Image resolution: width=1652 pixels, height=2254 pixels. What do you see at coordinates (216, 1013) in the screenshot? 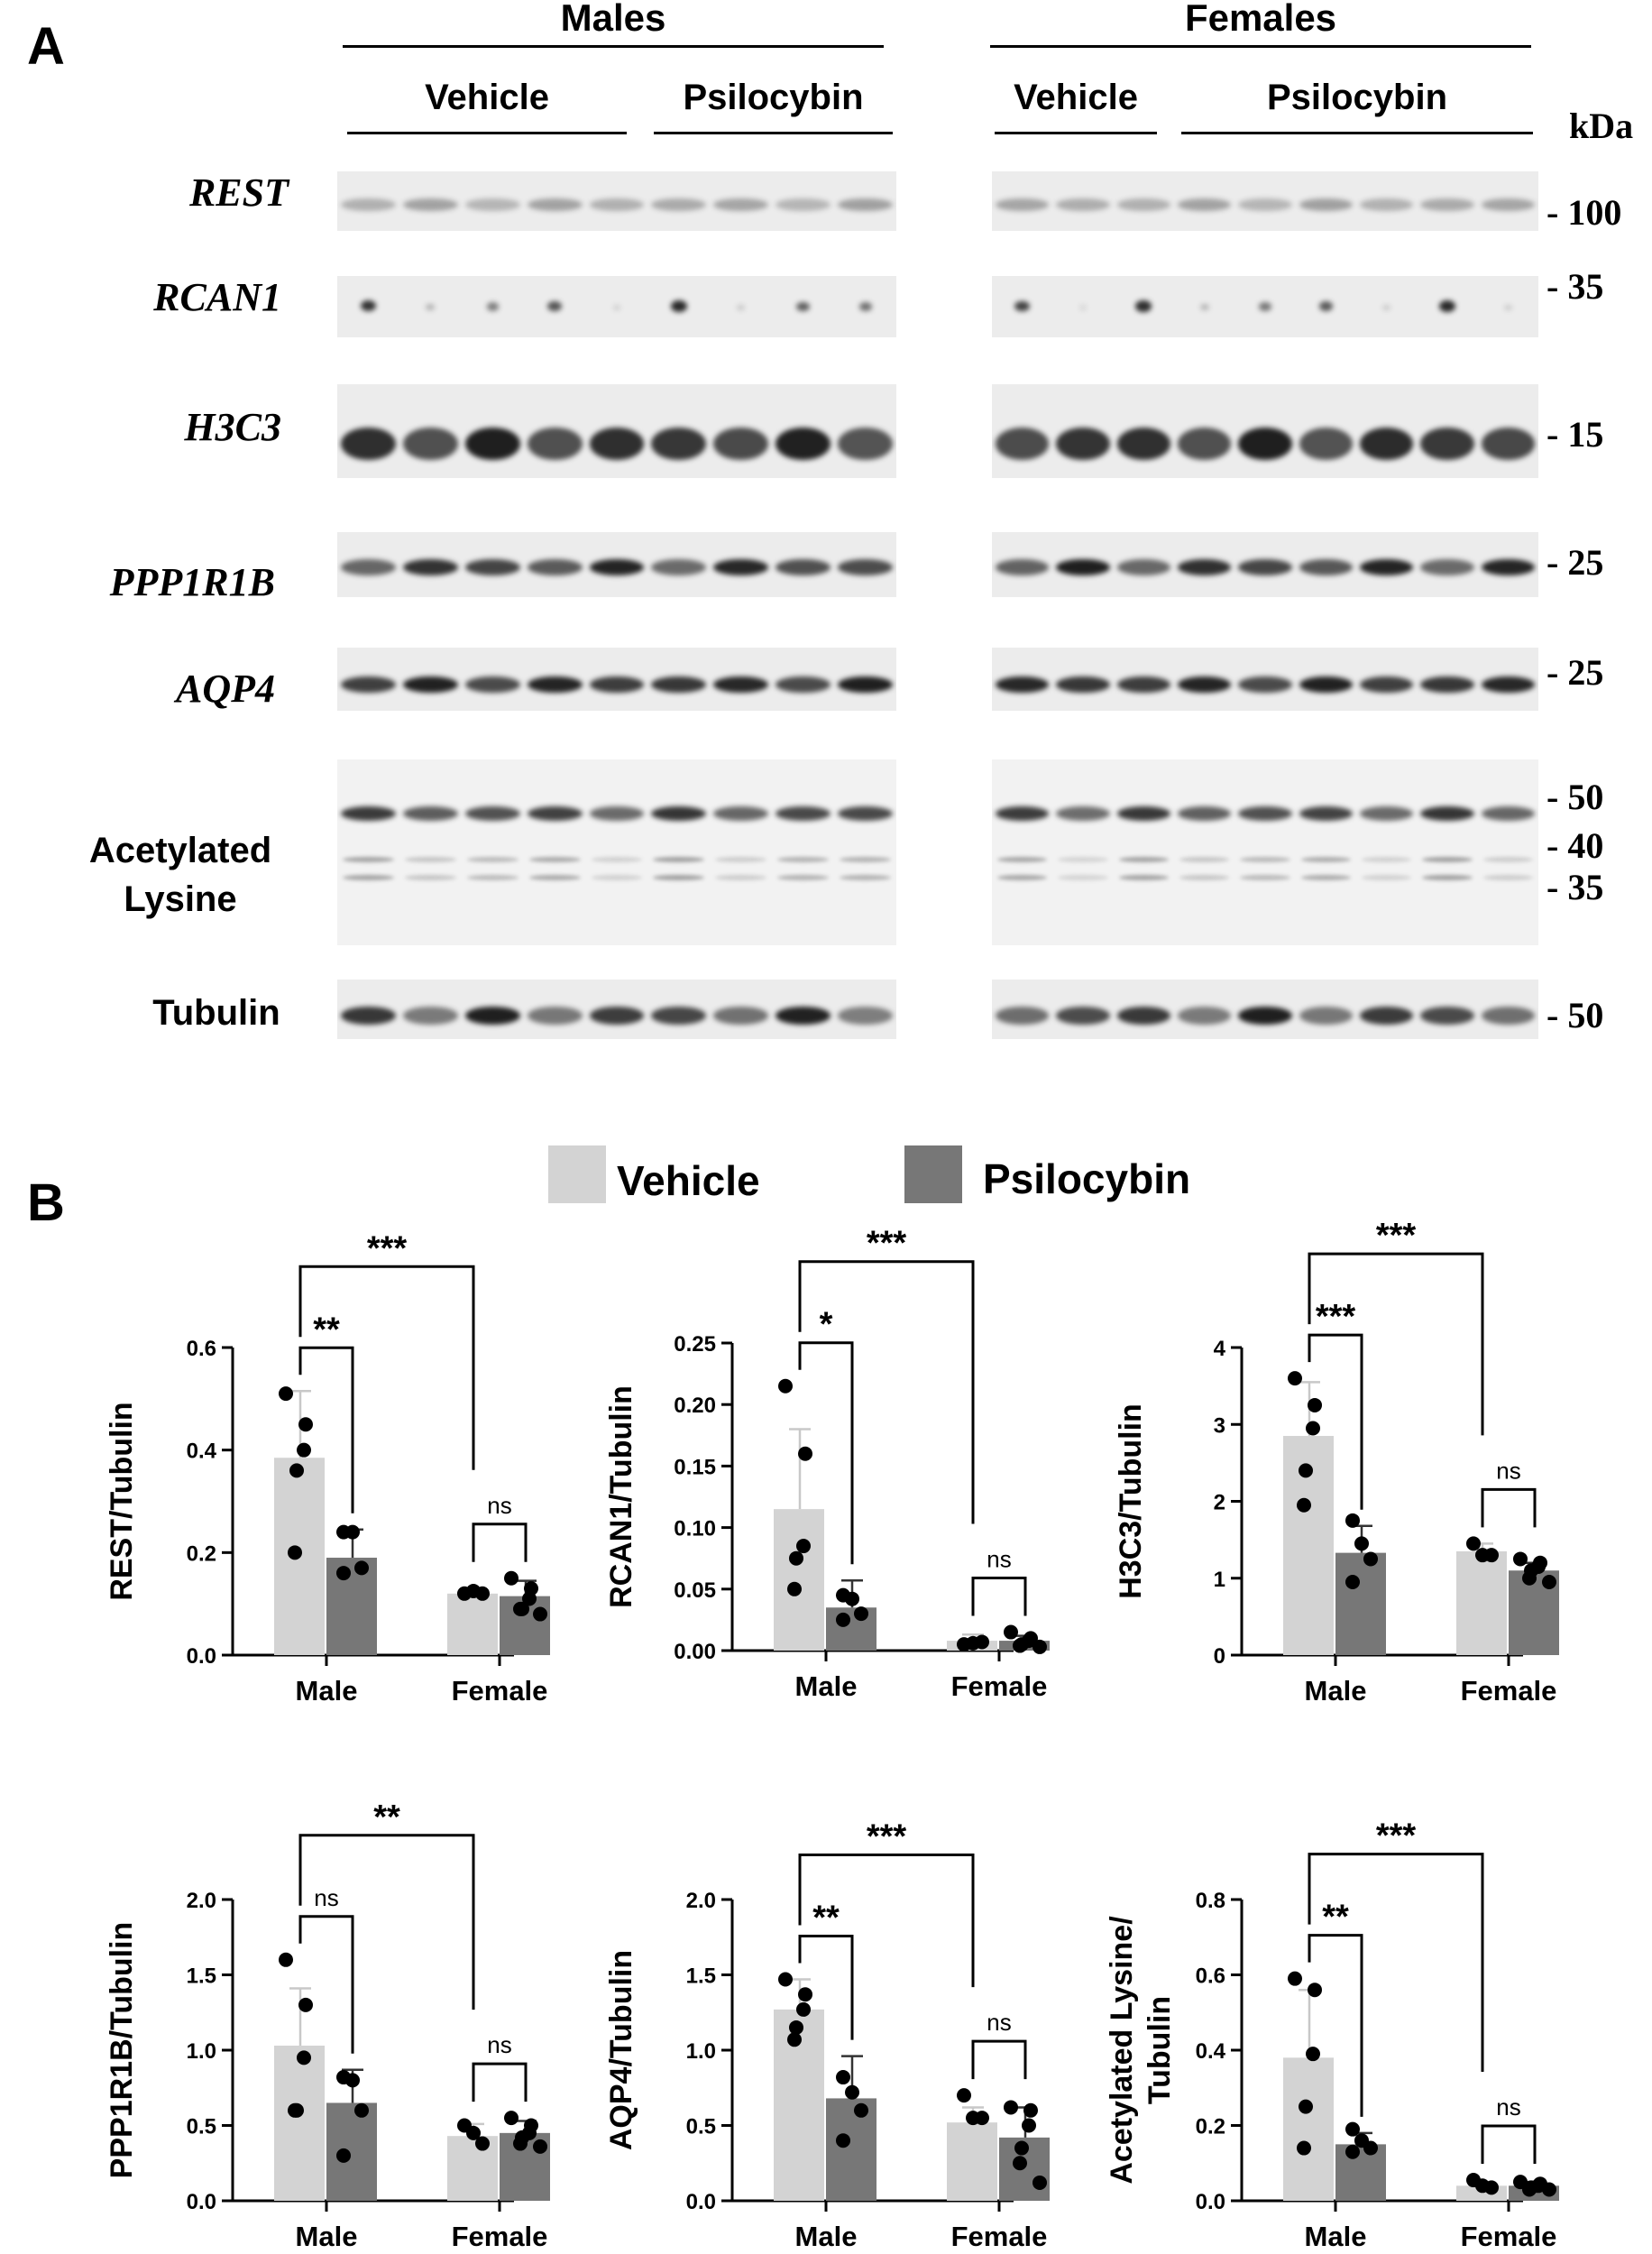
I see `row-label-tubulin: Tubulin` at bounding box center [216, 1013].